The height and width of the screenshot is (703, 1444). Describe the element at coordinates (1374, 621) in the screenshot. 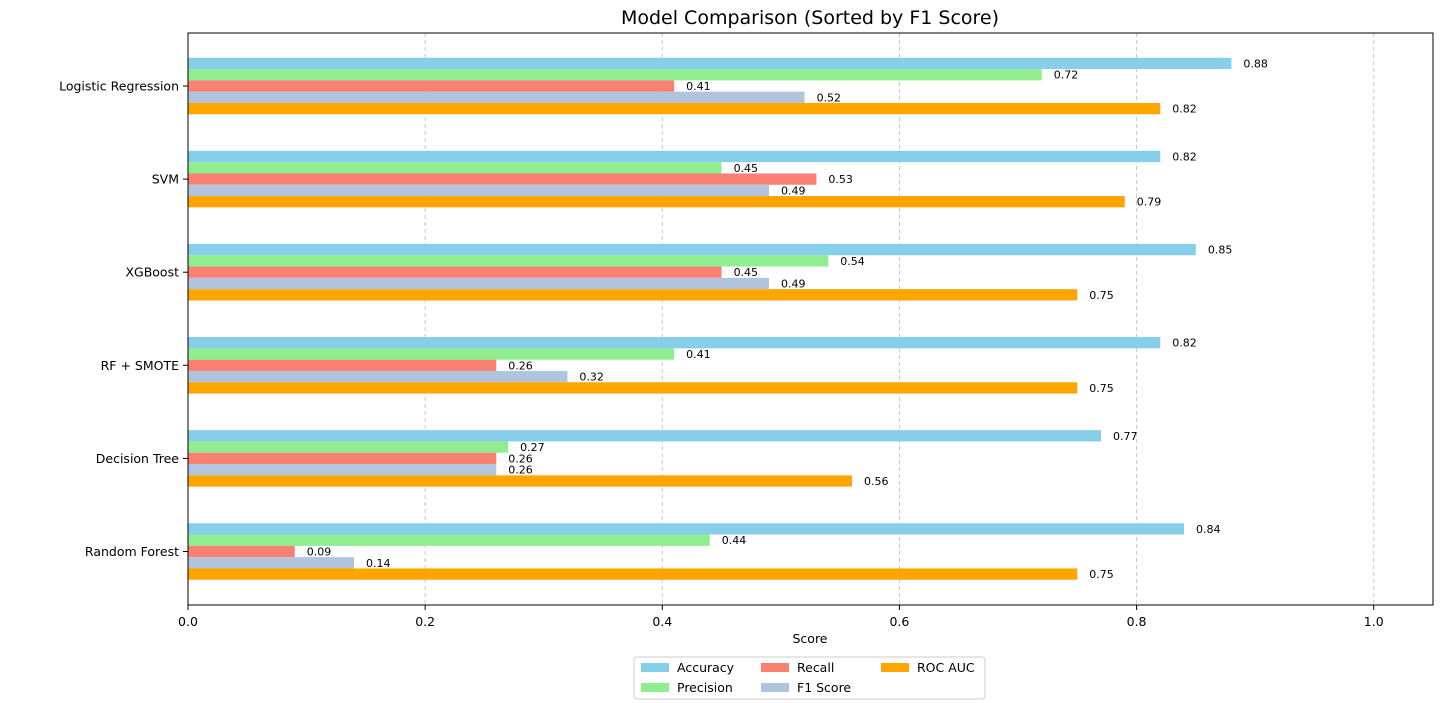

I see `x-tick-label: 1.0` at that location.